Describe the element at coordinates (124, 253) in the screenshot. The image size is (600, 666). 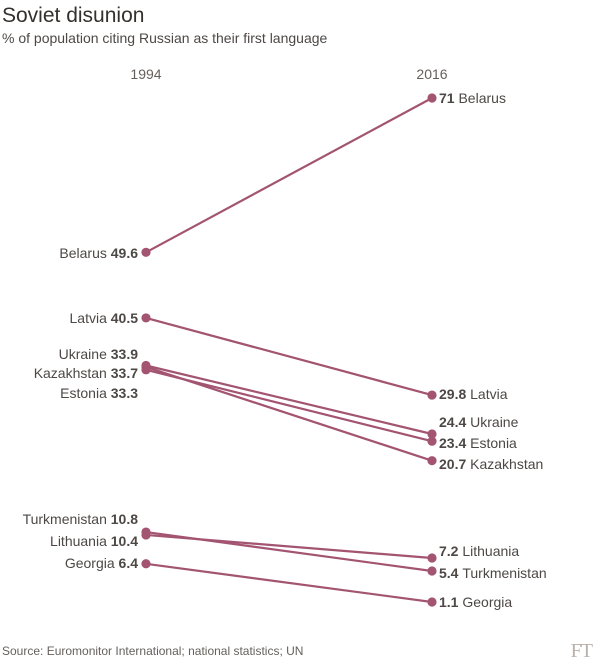
I see `label-left-belarus-value: 49.6` at that location.